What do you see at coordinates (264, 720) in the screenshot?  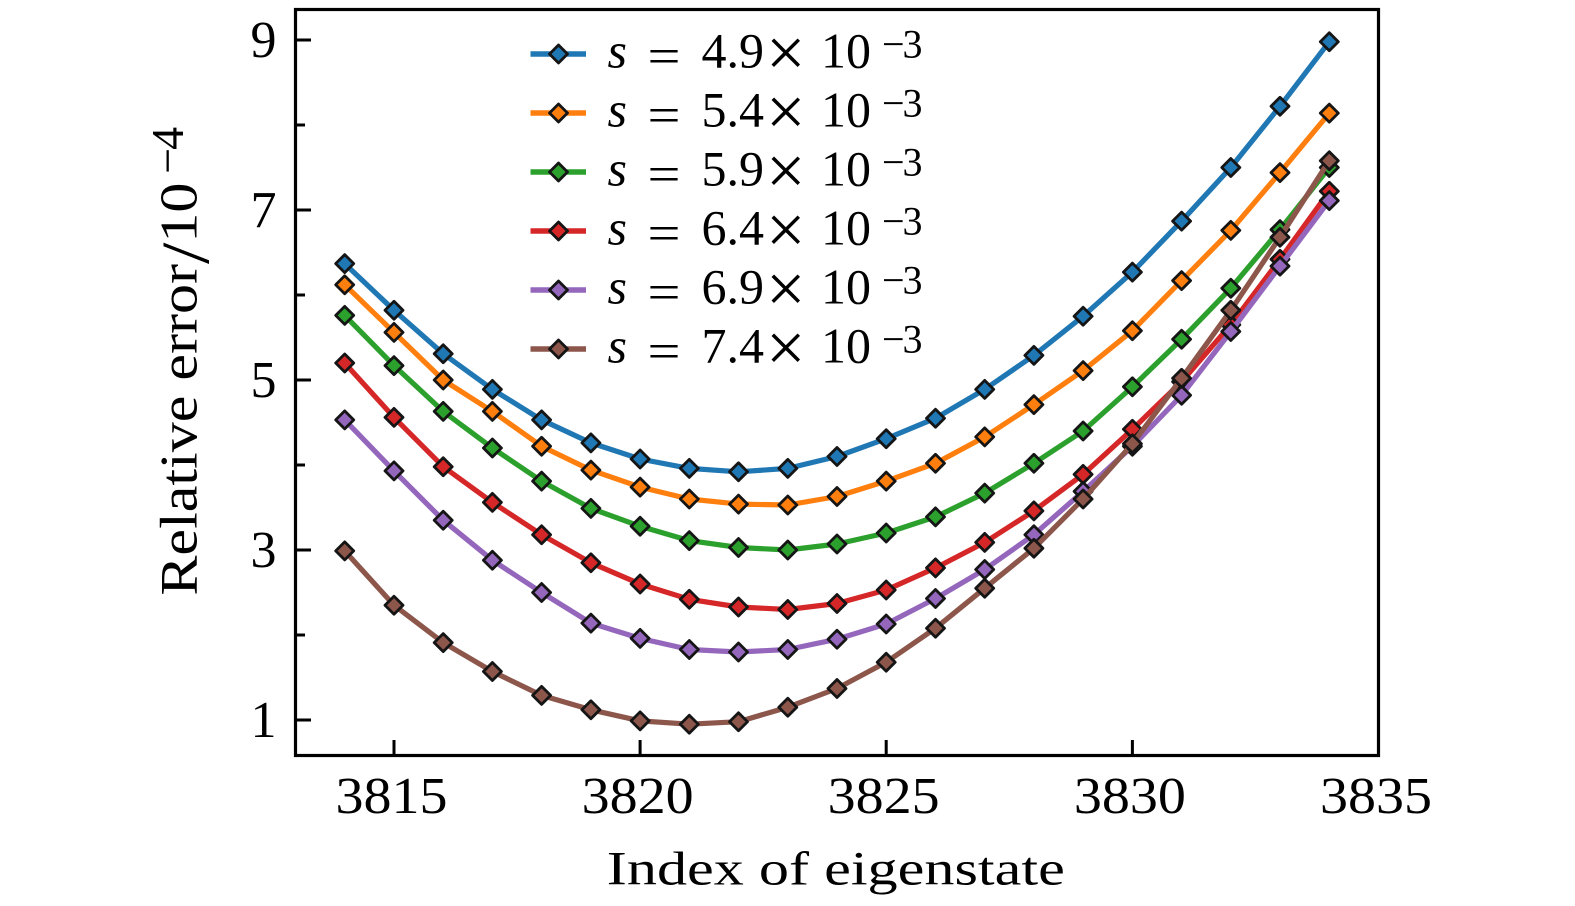 I see `svg-text: 1` at bounding box center [264, 720].